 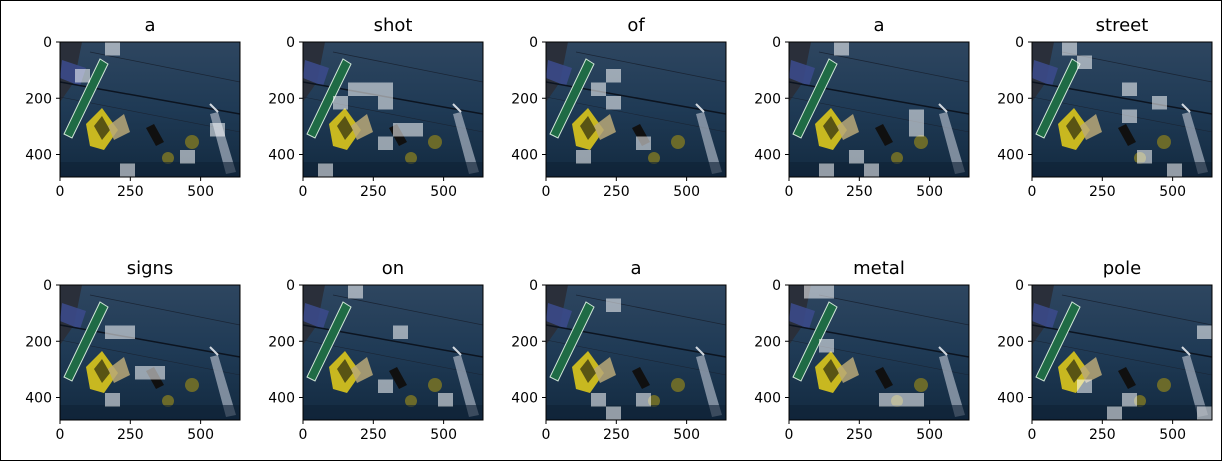 I want to click on attention-panel: of 0 250 500 0 200 400, so click(x=619, y=107).